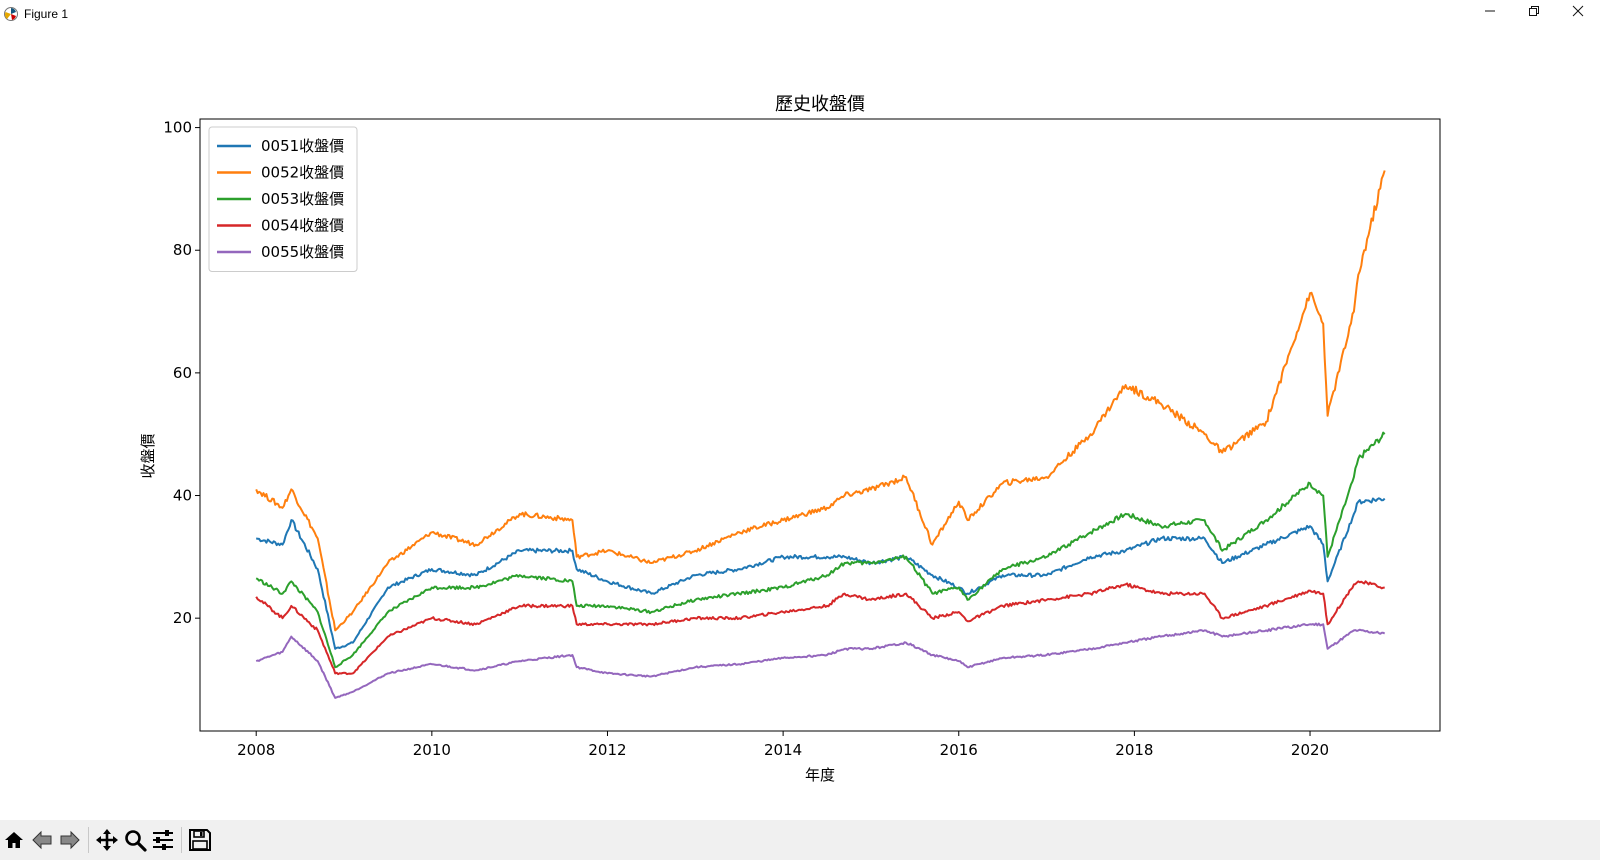 The height and width of the screenshot is (860, 1600). I want to click on configure-subplots-icon, so click(163, 840).